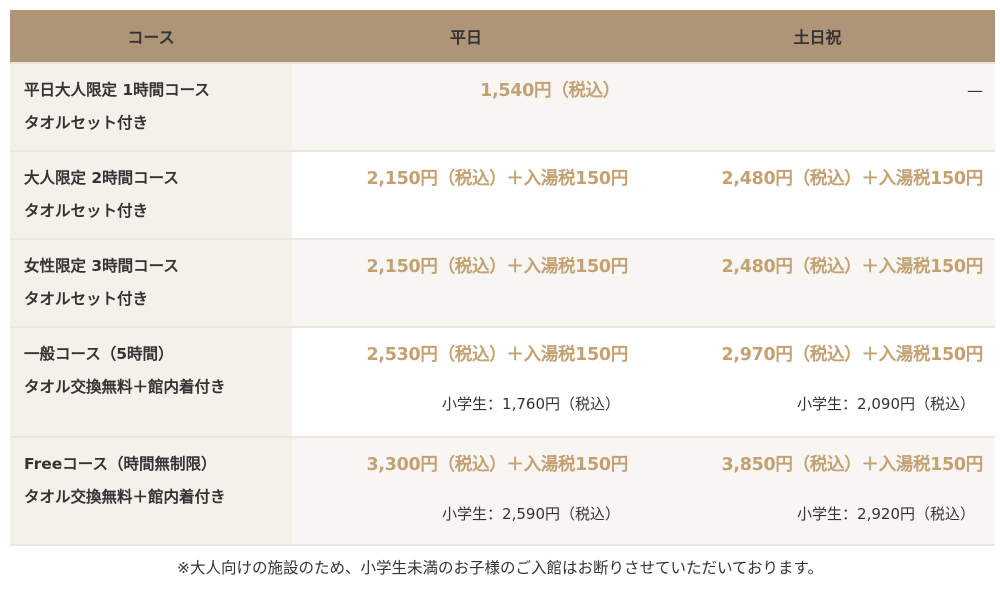 This screenshot has height=589, width=1000. What do you see at coordinates (151, 283) in the screenshot?
I see `course-cell: 女性限定 3時間コース タオルセット付き` at bounding box center [151, 283].